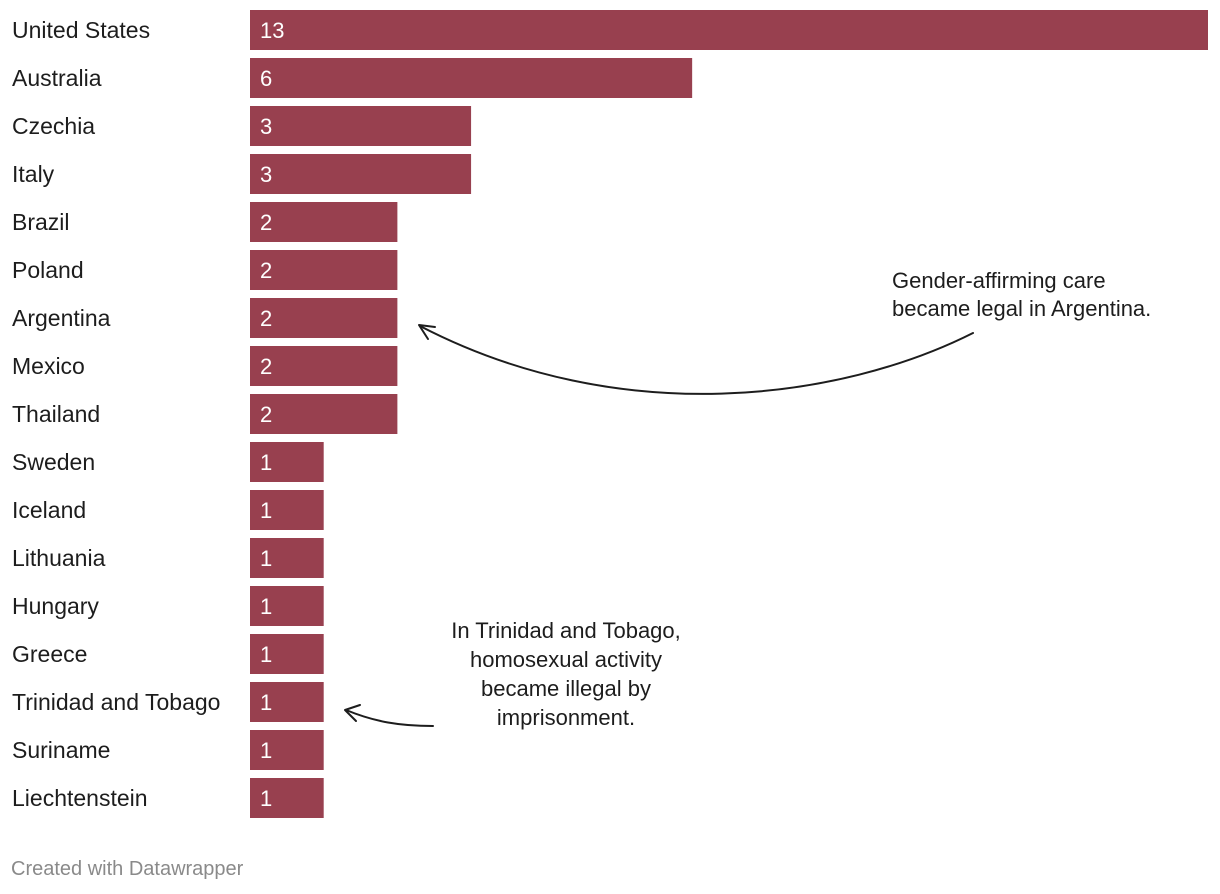  What do you see at coordinates (266, 510) in the screenshot?
I see `value-label-iceland: 1` at bounding box center [266, 510].